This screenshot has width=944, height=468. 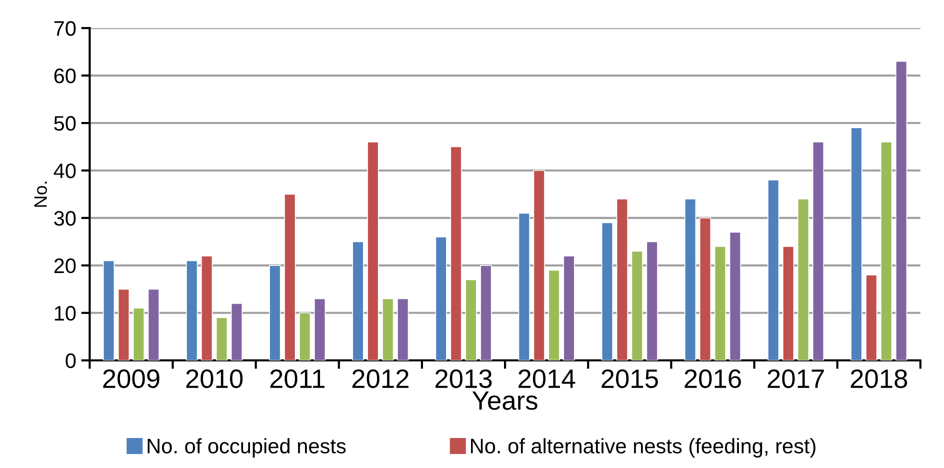 What do you see at coordinates (71, 360) in the screenshot?
I see `y-tick-label: 0` at bounding box center [71, 360].